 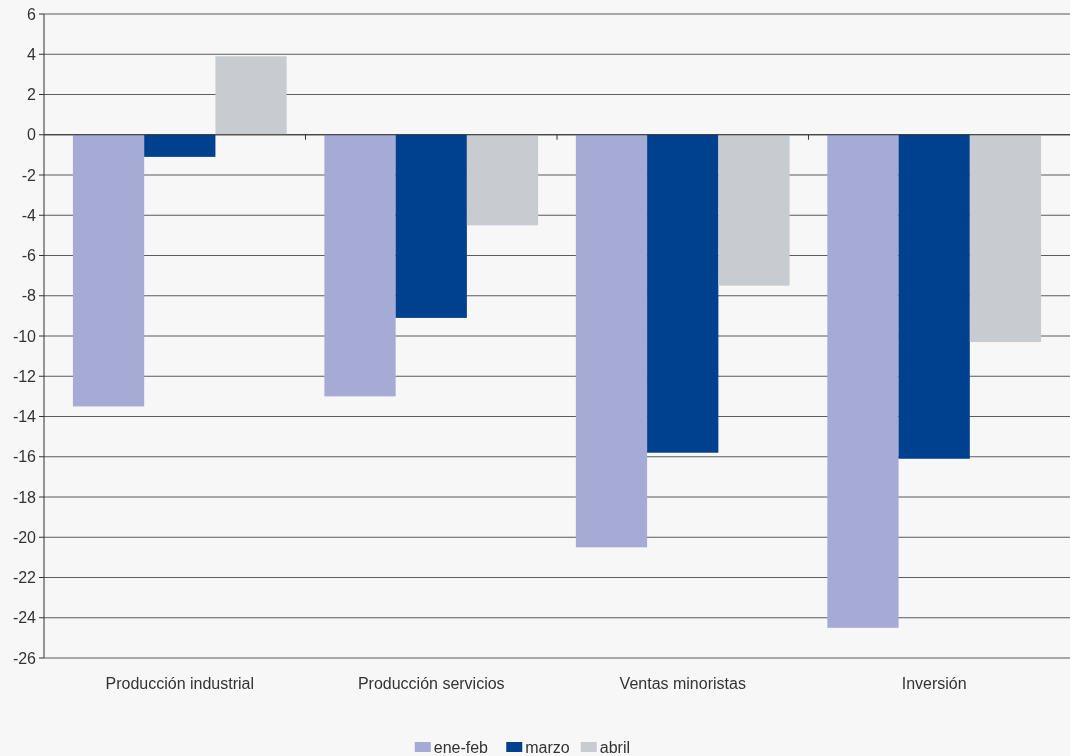 I want to click on x-tick-label: Producción servicios, so click(x=431, y=683).